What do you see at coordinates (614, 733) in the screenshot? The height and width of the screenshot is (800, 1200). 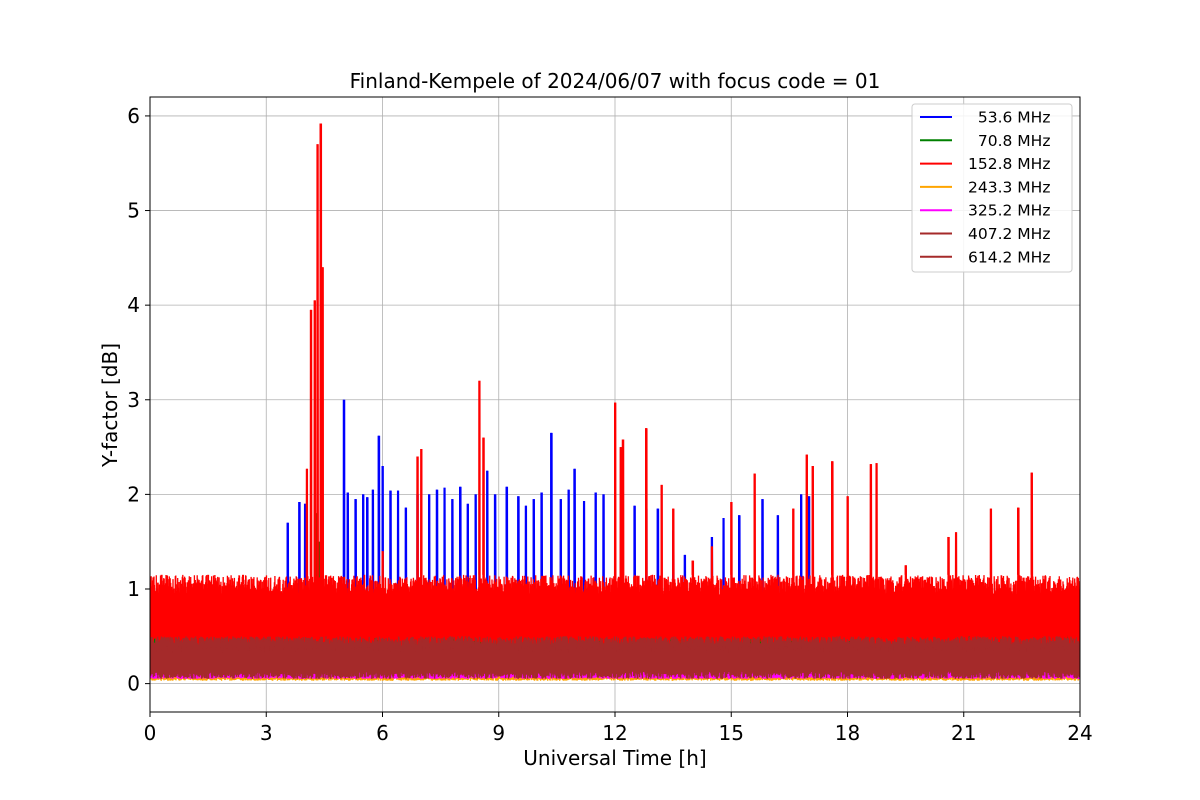 I see `x-tick-label: 12` at bounding box center [614, 733].